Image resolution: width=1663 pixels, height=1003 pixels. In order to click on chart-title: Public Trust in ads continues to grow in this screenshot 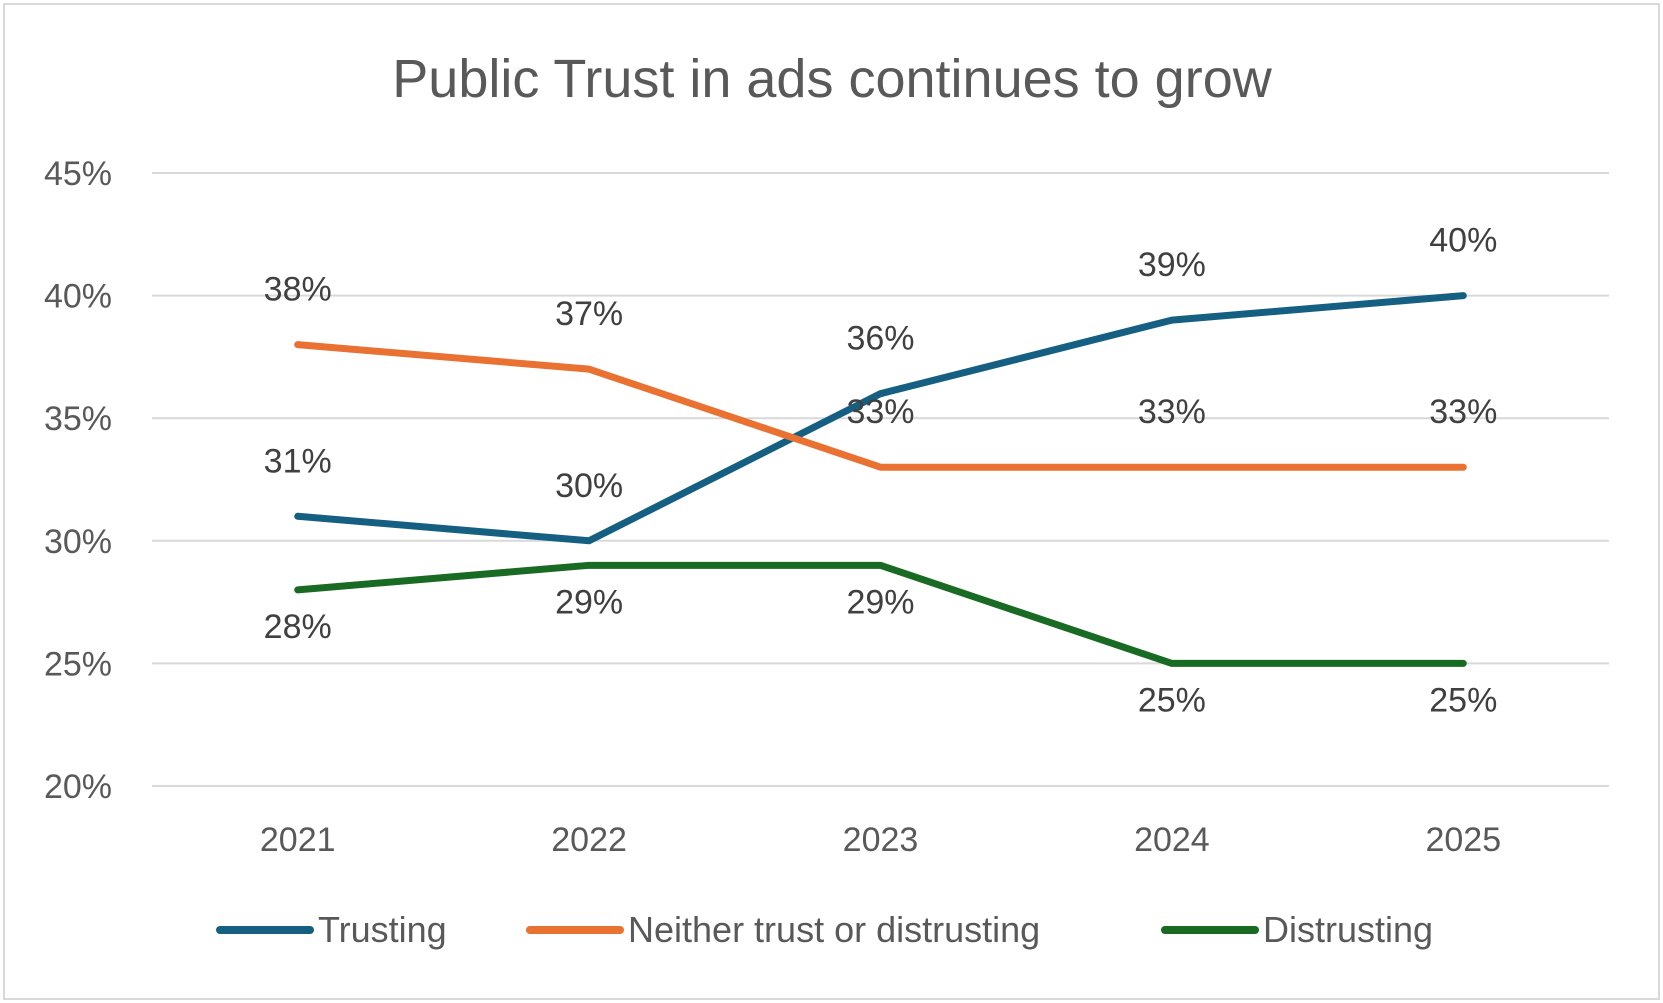, I will do `click(832, 79)`.